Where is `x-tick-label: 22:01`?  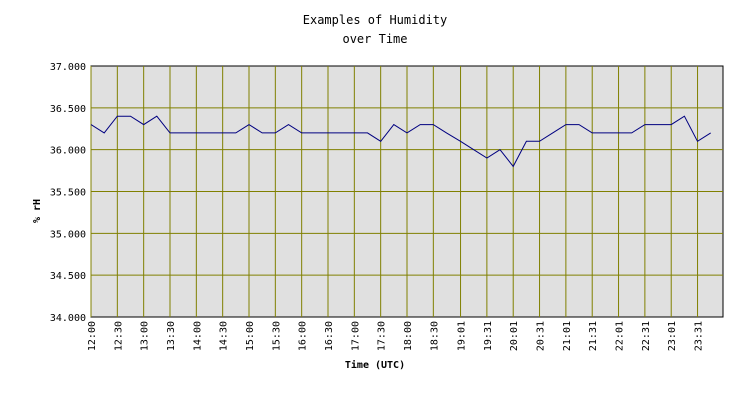 x-tick-label: 22:01 is located at coordinates (620, 336).